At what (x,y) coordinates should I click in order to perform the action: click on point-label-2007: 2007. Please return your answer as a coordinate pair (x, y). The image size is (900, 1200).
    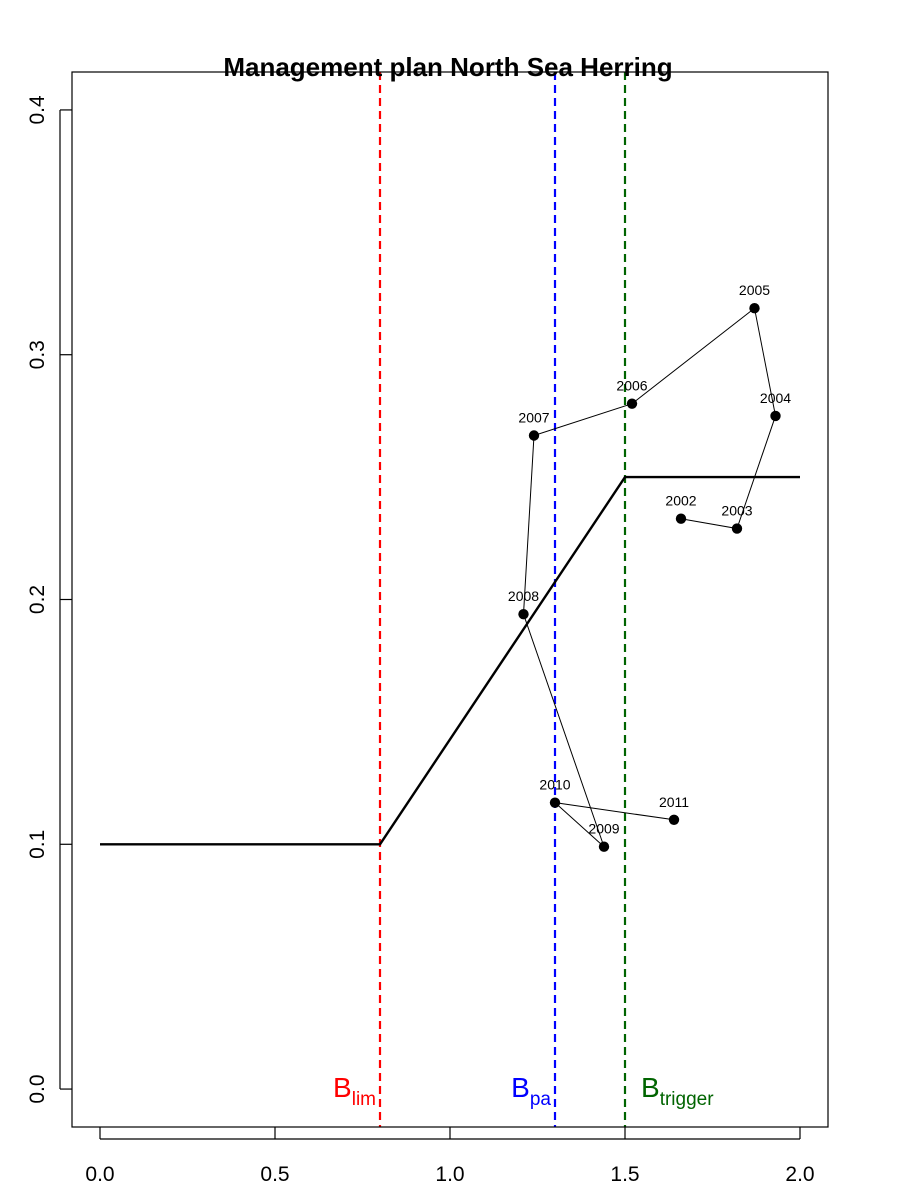
    Looking at the image, I should click on (533, 417).